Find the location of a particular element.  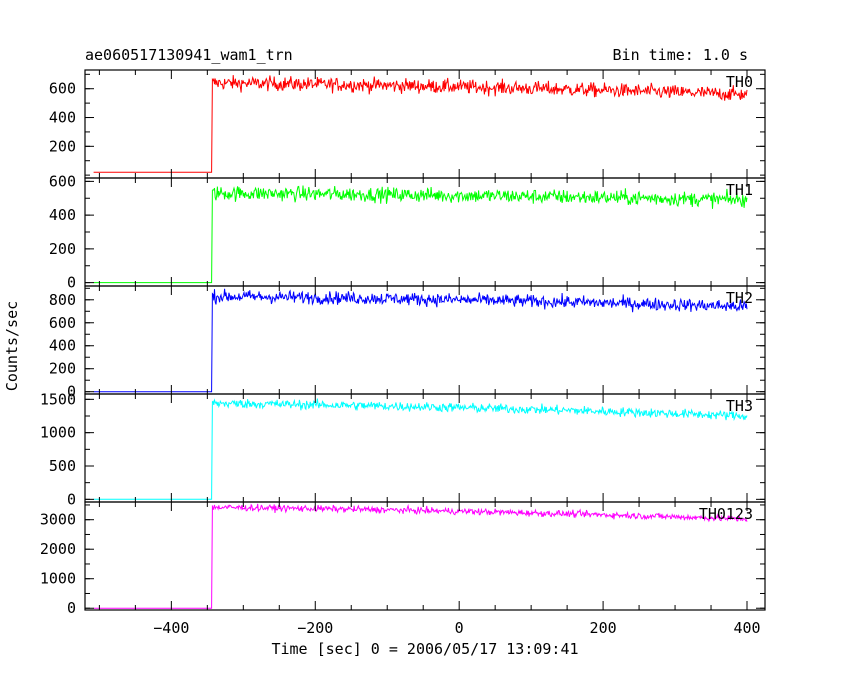

panel-th0123: 0 1000 2000 3000 TH0123 is located at coordinates (403, 559).